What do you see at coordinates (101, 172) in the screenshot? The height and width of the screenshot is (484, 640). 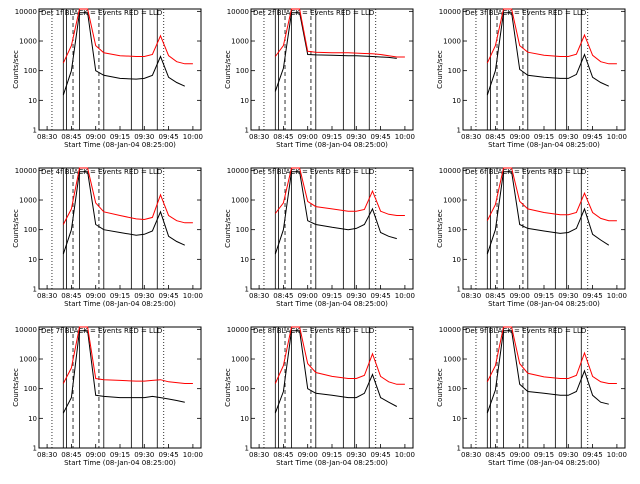 I see `panel-title: Det 4f BLACK = Events RED = LLD` at bounding box center [101, 172].